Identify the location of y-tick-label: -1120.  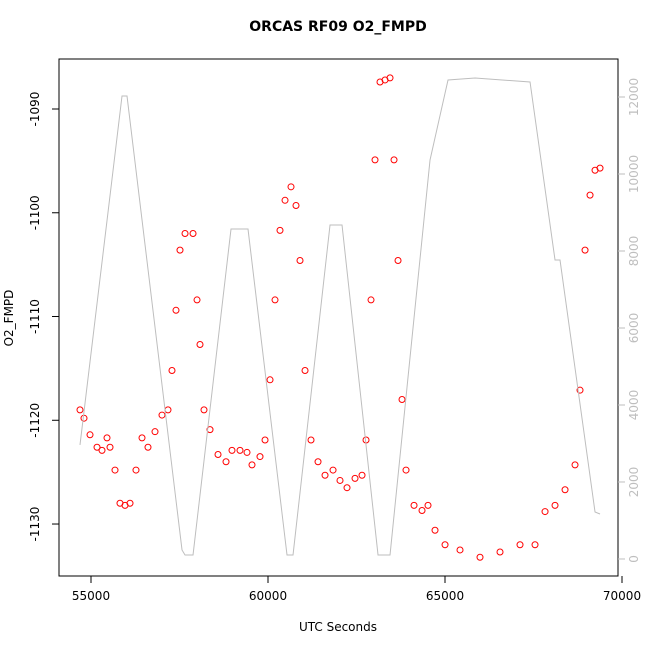
(35, 420).